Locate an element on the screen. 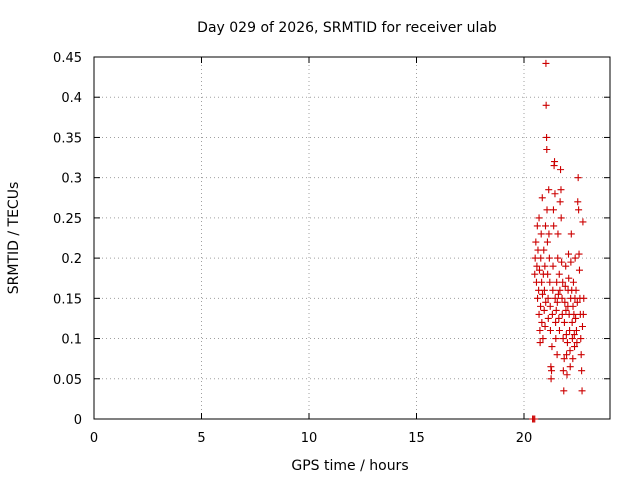 This screenshot has height=480, width=640. y-tick-label: 0.05 is located at coordinates (67, 380).